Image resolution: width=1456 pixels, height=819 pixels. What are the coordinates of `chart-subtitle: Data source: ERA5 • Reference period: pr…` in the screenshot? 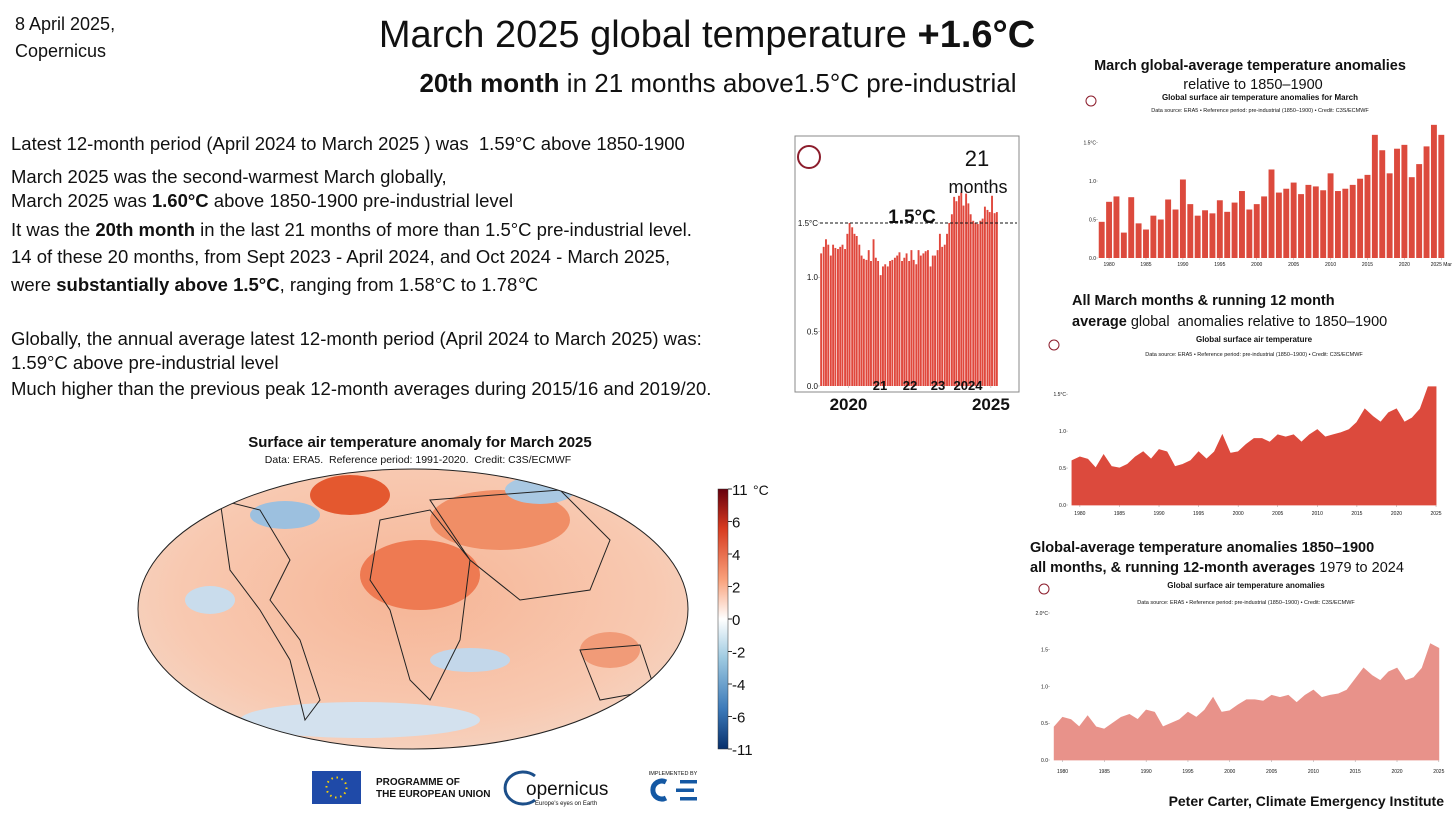 It's located at (1246, 603).